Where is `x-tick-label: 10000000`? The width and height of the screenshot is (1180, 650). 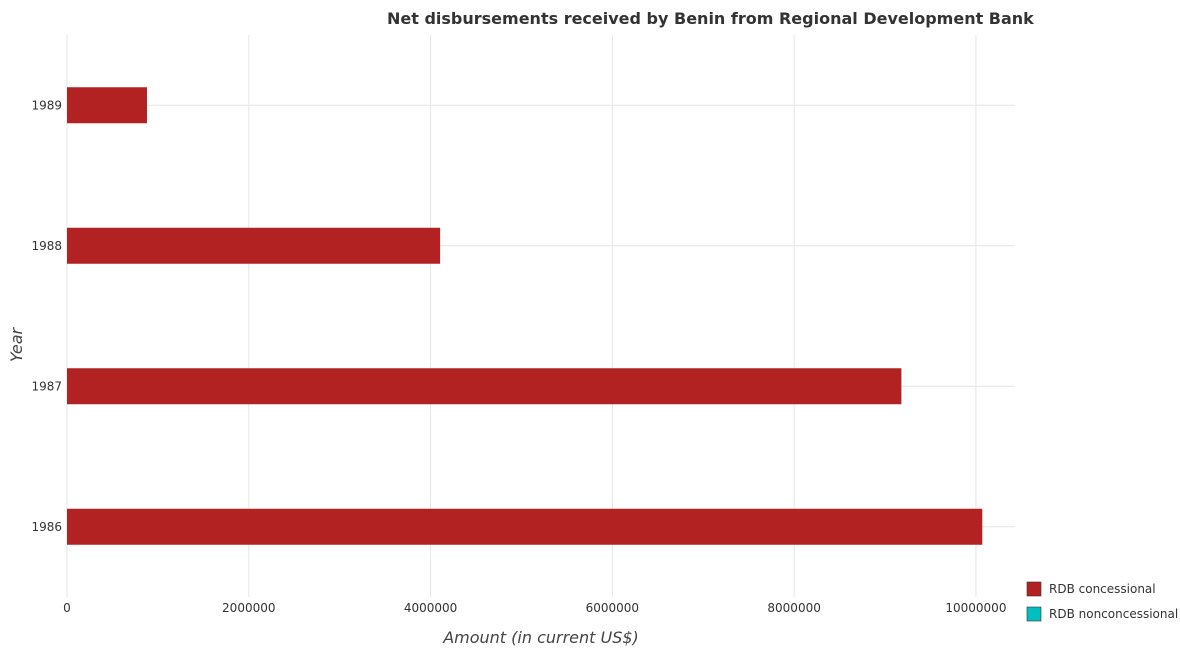 x-tick-label: 10000000 is located at coordinates (975, 608).